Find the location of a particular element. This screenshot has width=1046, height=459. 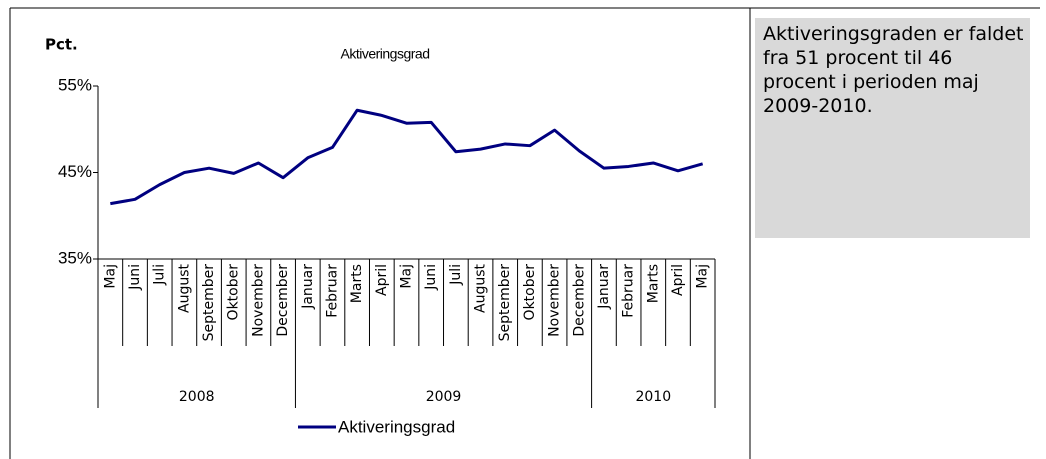

series-line is located at coordinates (407, 157).